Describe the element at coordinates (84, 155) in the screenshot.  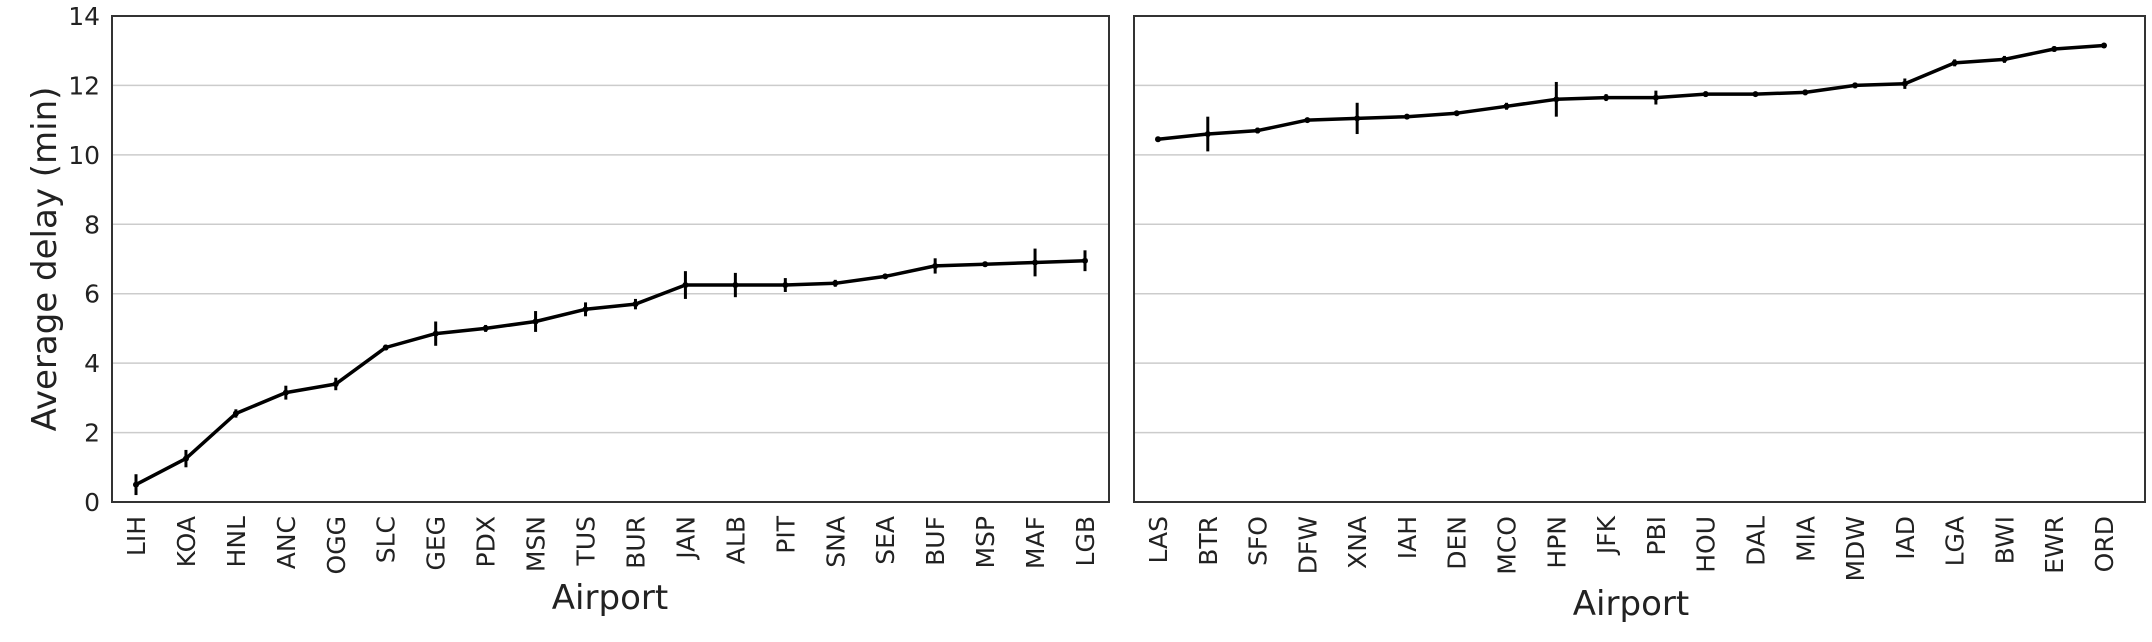
I see `y-tick-label: 10` at that location.